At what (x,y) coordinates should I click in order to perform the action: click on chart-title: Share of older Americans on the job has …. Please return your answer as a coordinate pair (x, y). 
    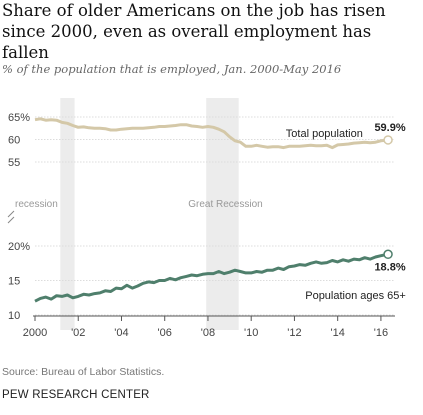
    Looking at the image, I should click on (194, 31).